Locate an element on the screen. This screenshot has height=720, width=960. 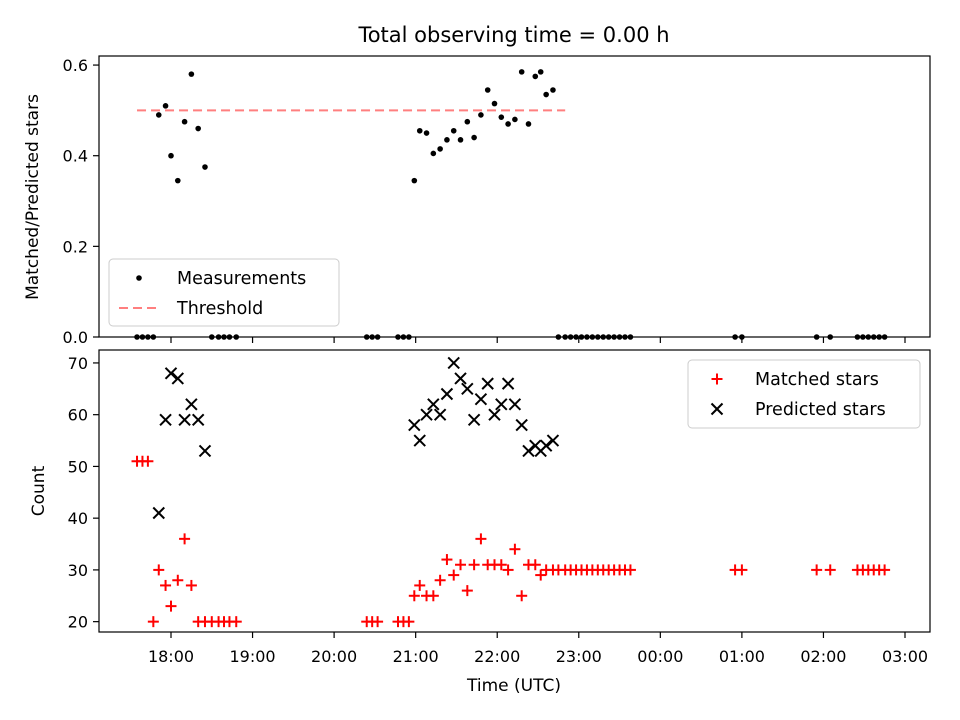
ratio-x-ticks is located at coordinates (538, 340).